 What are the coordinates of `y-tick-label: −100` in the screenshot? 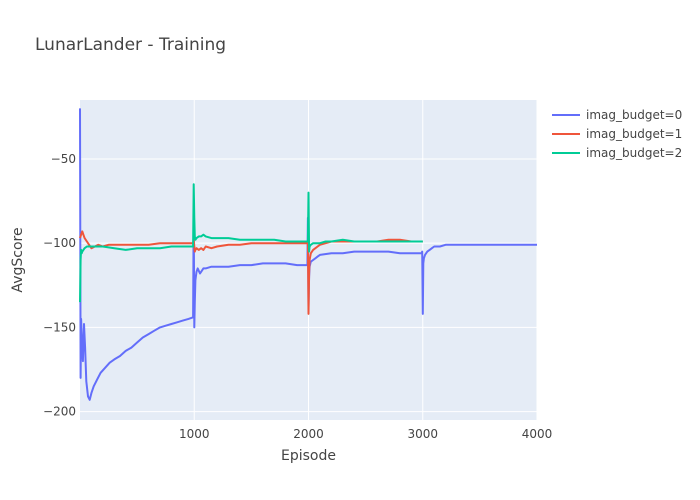 It's located at (59, 243).